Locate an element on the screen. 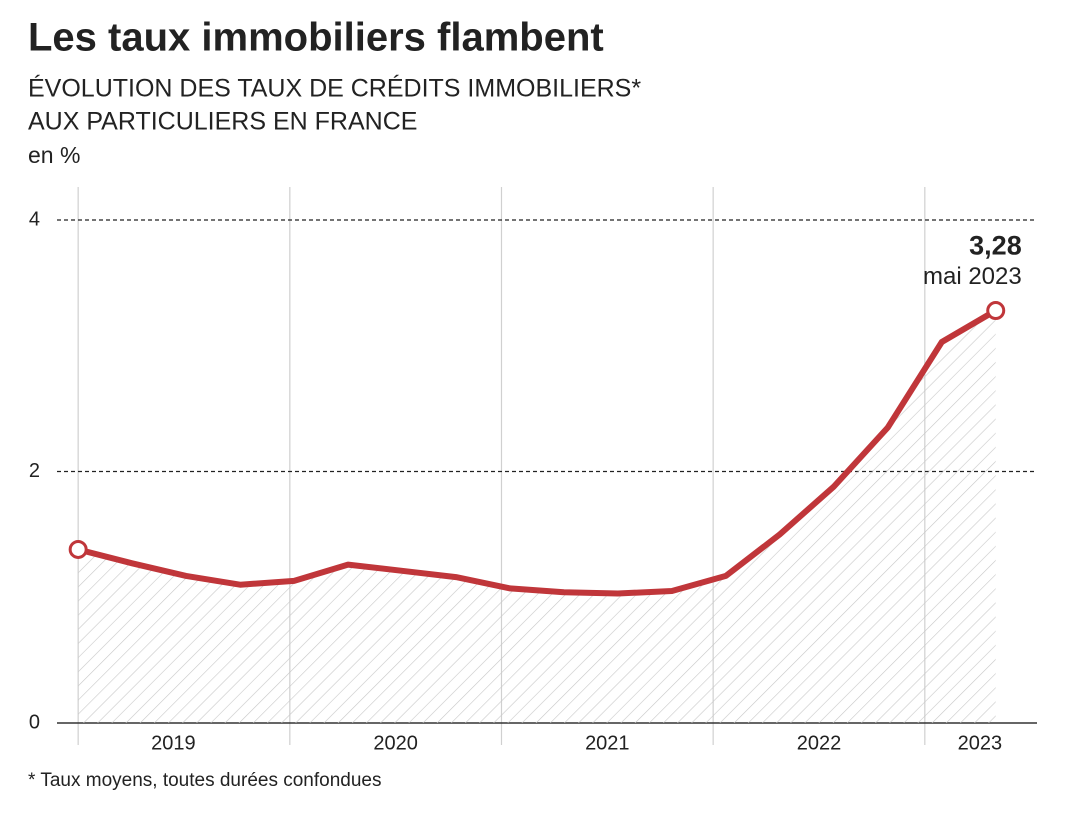 This screenshot has height=821, width=1080. x-tick-label: 2020 is located at coordinates (395, 743).